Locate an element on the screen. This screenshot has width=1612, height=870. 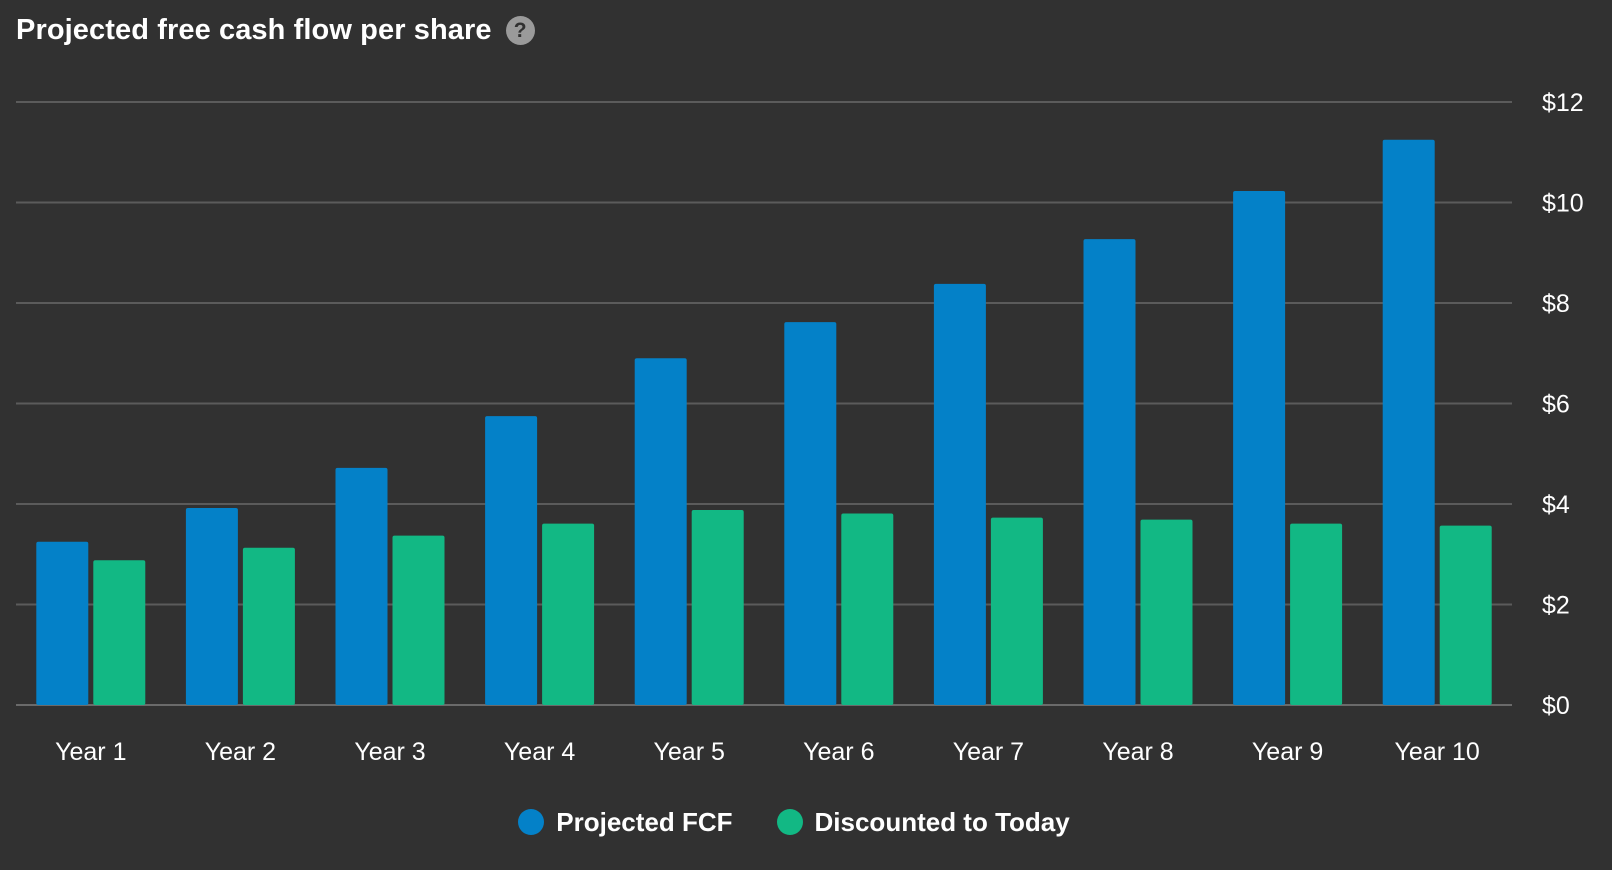
y-tick-label: $4 is located at coordinates (1556, 505).